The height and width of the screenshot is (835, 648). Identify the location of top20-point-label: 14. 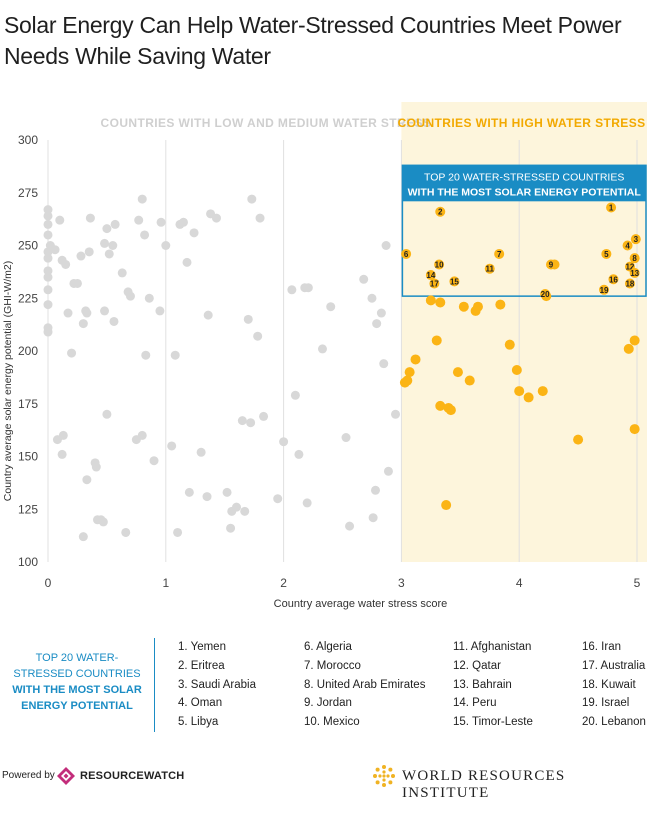
(430, 275).